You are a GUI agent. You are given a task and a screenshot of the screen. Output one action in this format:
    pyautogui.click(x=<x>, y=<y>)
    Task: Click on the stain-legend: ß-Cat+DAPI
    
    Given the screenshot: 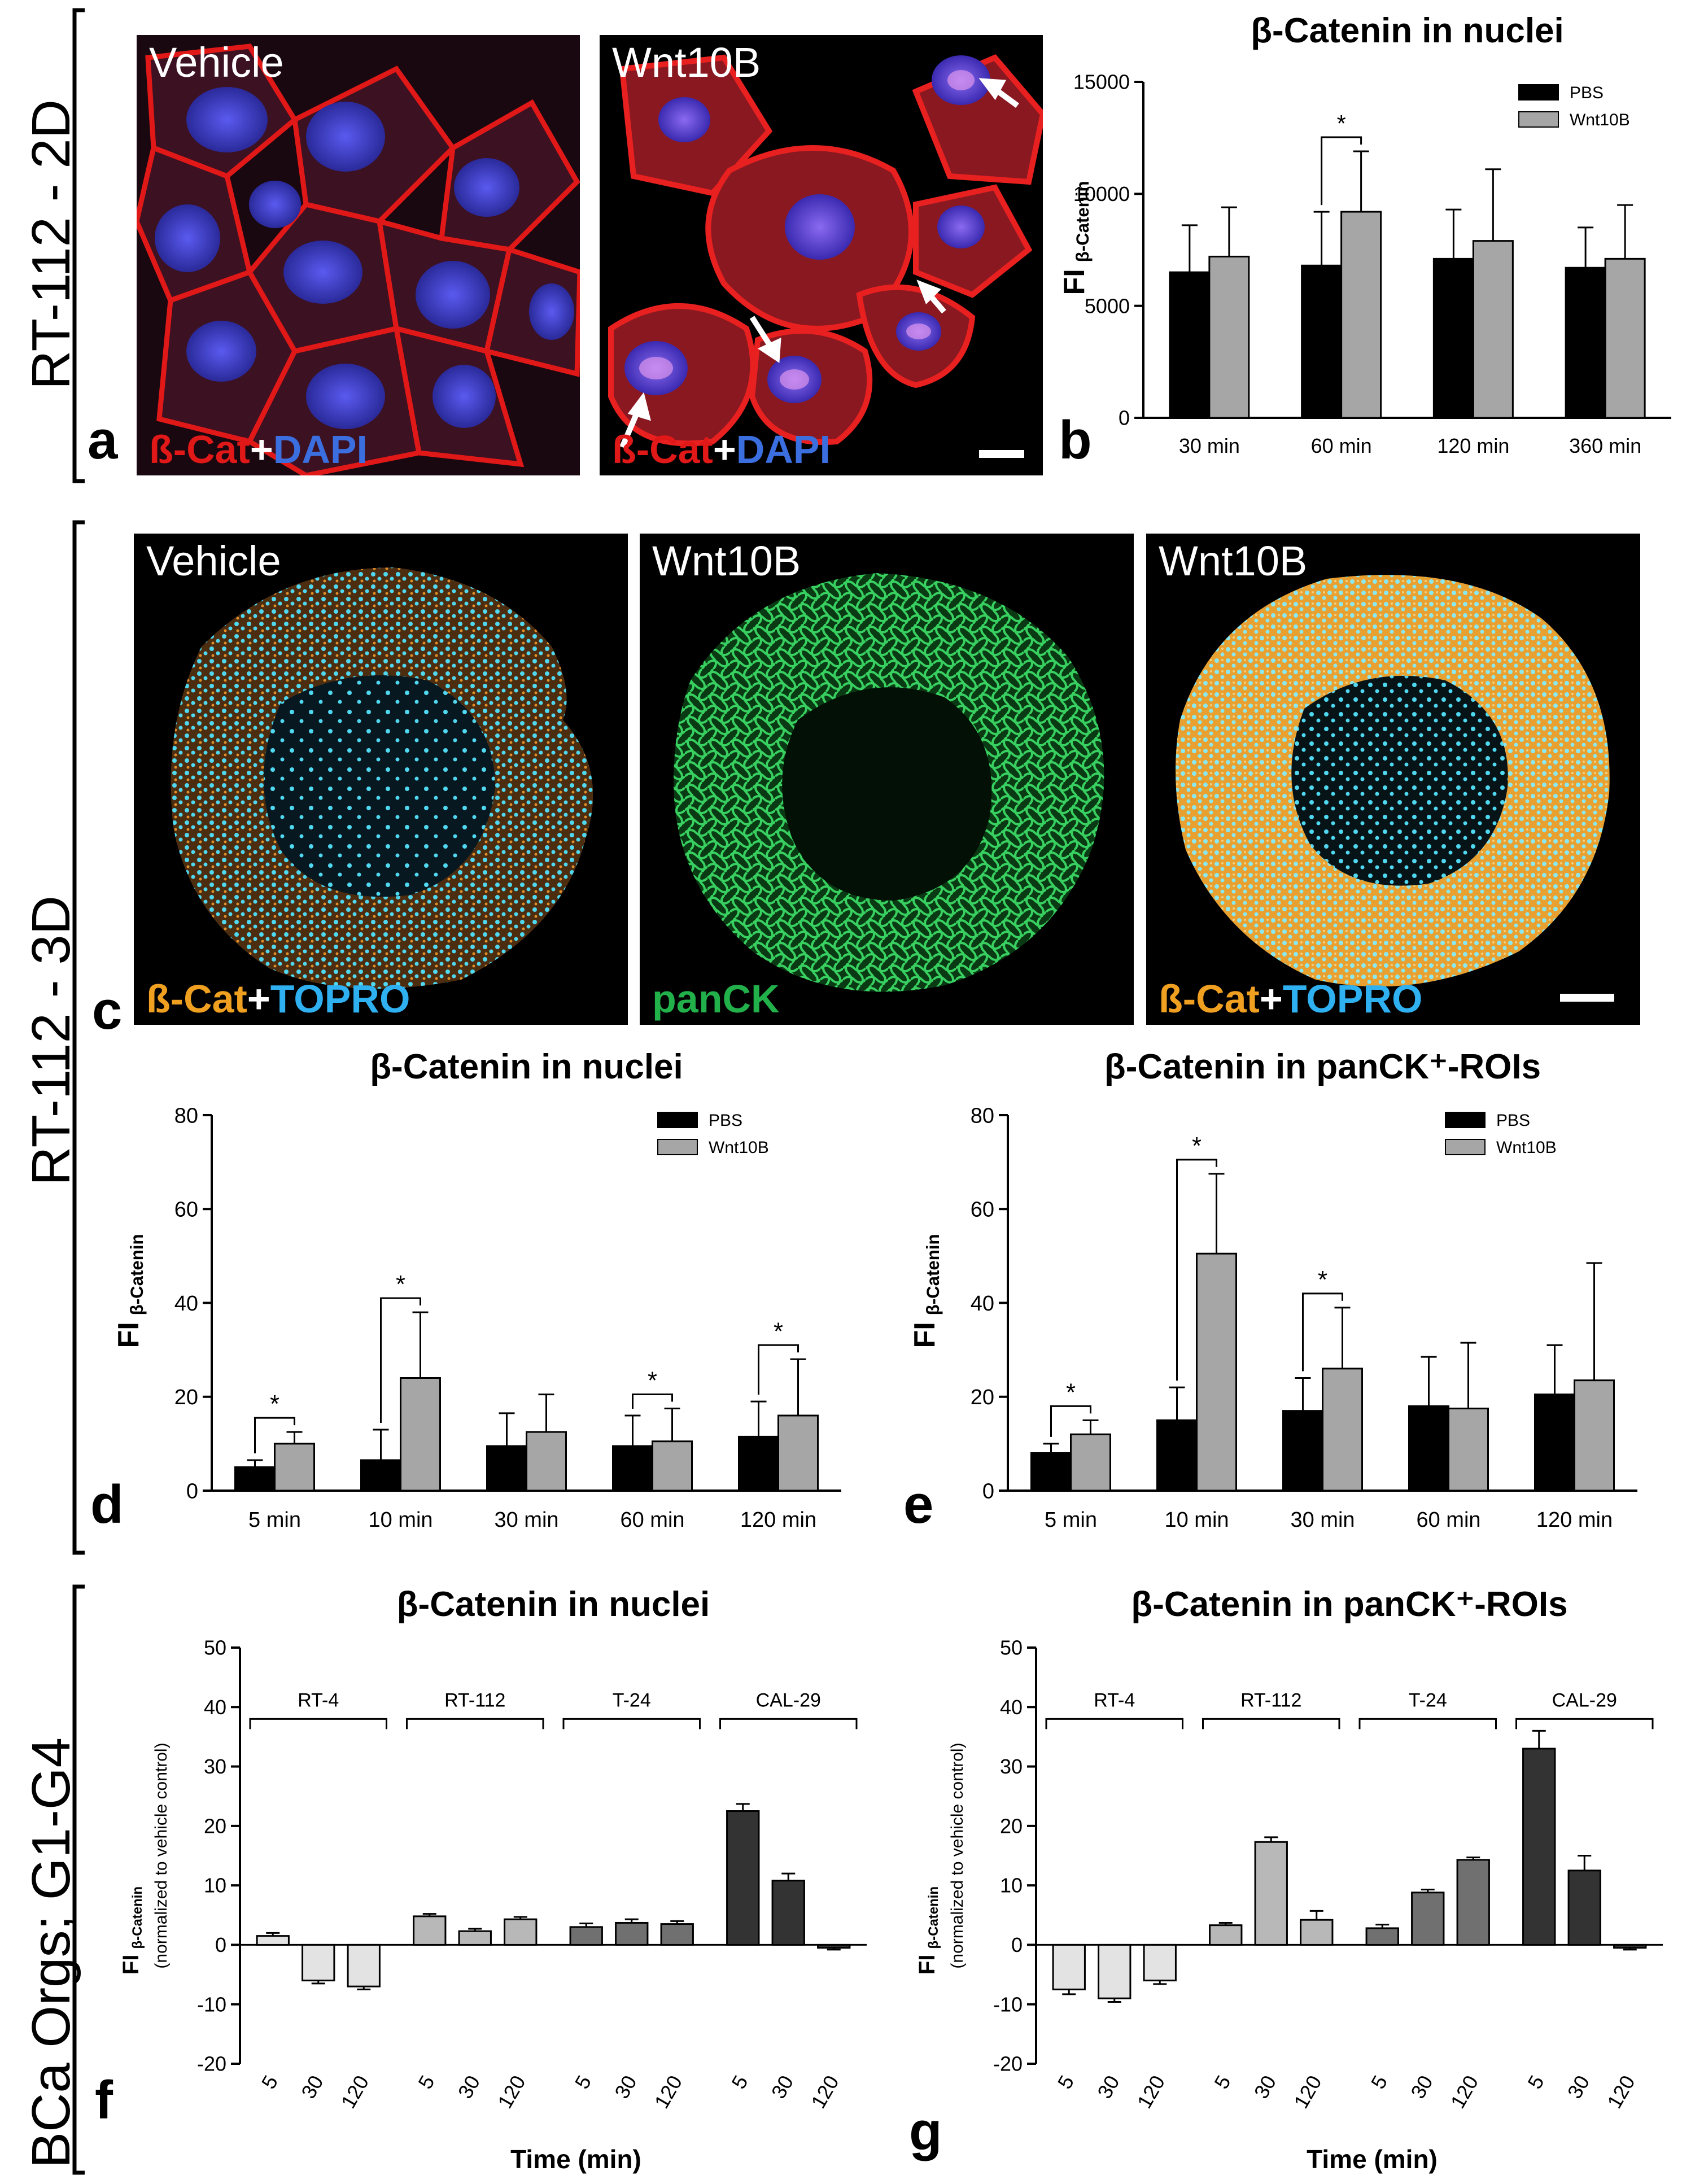 What is the action you would take?
    pyautogui.click(x=258, y=449)
    